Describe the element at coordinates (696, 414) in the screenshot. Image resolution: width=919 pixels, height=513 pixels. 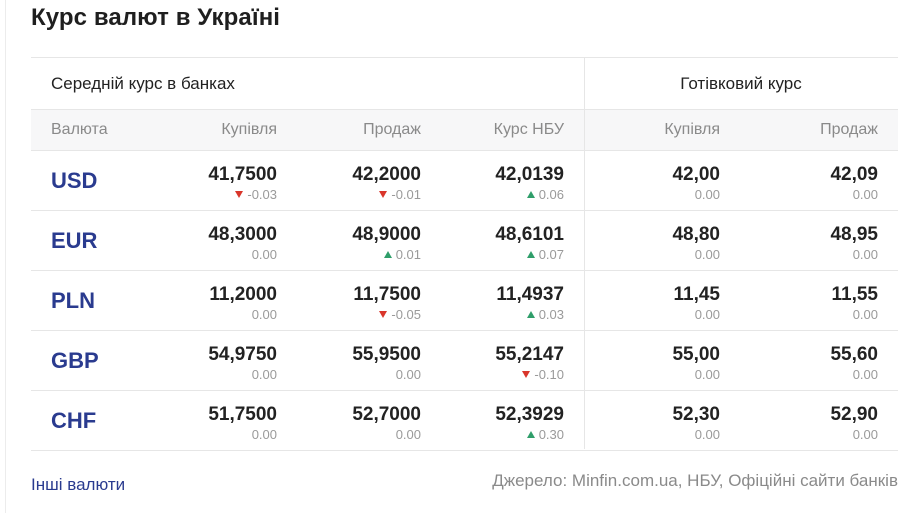
I see `rate-value: 52,30` at that location.